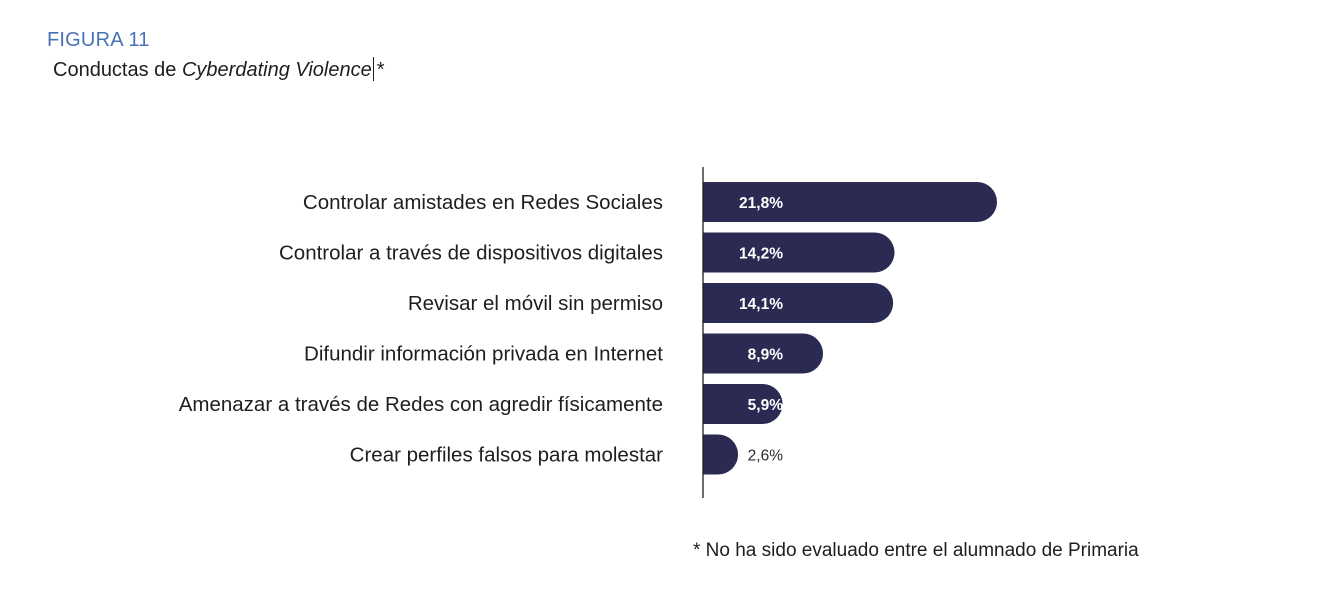  What do you see at coordinates (766, 456) in the screenshot?
I see `value-label: 2,6%` at bounding box center [766, 456].